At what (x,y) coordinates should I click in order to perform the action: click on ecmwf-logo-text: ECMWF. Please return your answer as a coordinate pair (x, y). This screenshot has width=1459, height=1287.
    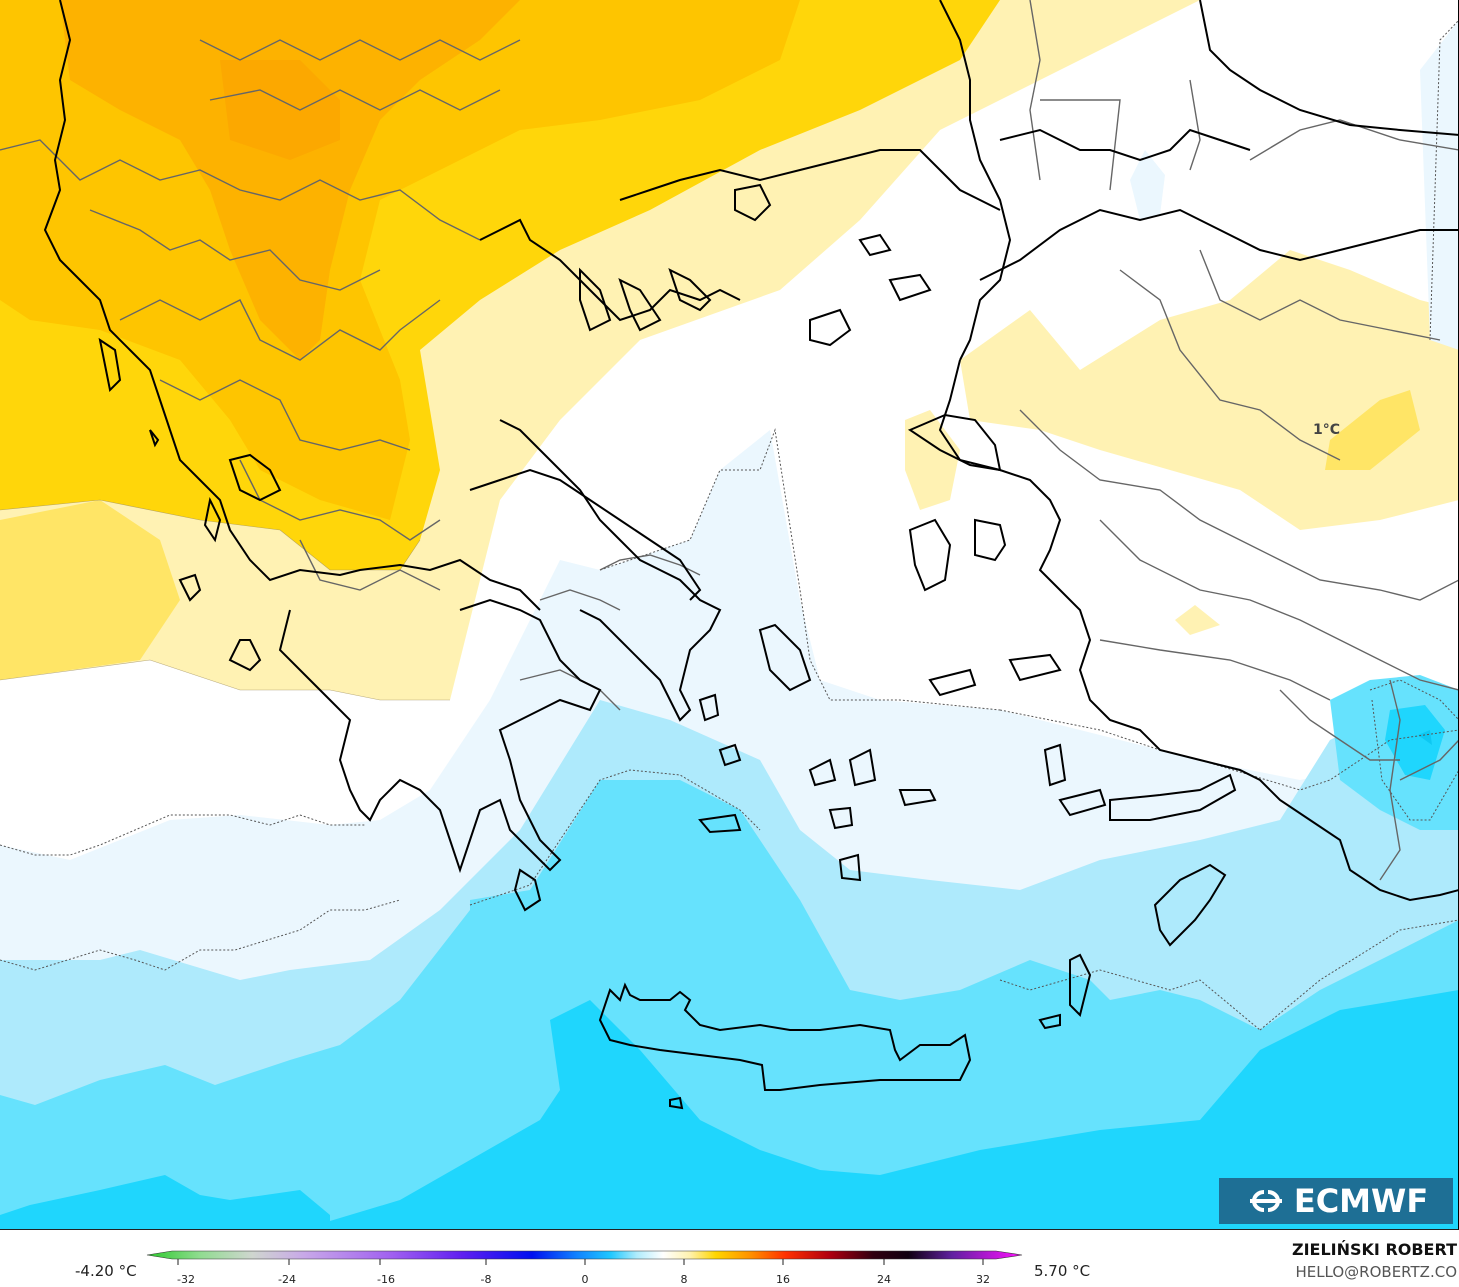
    Looking at the image, I should click on (1361, 1201).